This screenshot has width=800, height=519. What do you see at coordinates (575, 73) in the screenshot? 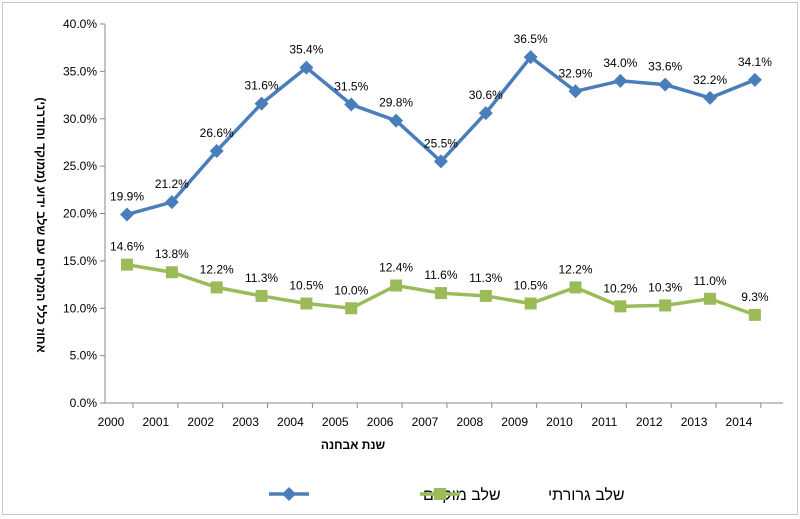
I see `data-label: 32.9%` at bounding box center [575, 73].